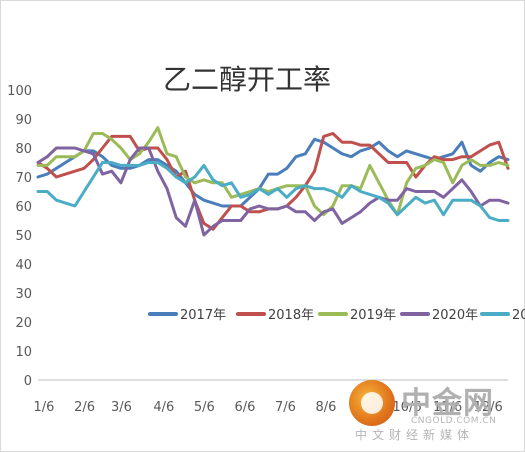 The width and height of the screenshot is (525, 452). What do you see at coordinates (291, 315) in the screenshot?
I see `legend-label-2: 2018年` at bounding box center [291, 315].